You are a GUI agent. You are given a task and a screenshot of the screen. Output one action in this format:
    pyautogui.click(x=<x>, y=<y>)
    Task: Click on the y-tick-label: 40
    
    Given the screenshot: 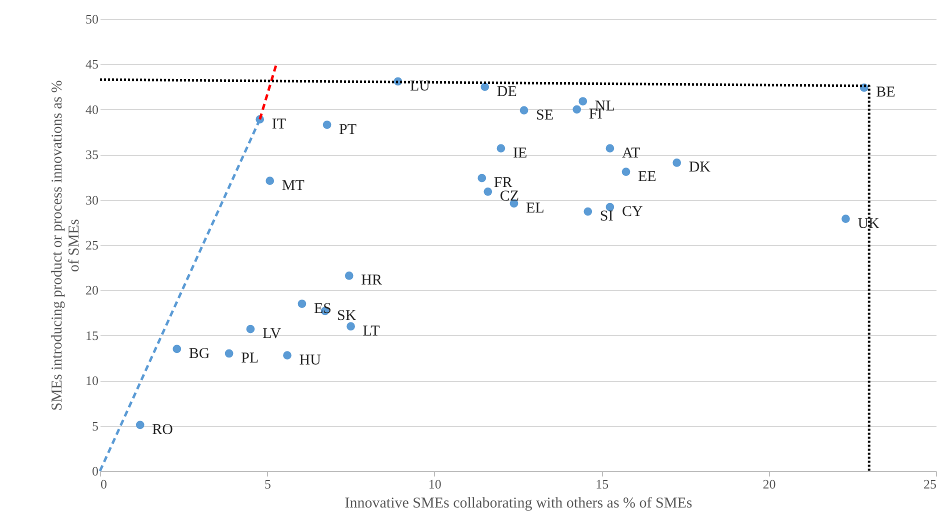 What is the action you would take?
    pyautogui.click(x=92, y=109)
    